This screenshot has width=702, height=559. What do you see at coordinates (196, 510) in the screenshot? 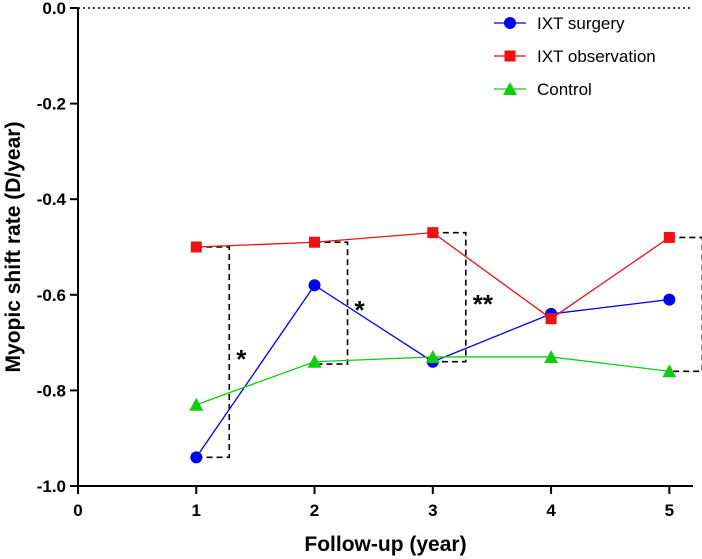
I see `x-tick-label: 1` at bounding box center [196, 510].